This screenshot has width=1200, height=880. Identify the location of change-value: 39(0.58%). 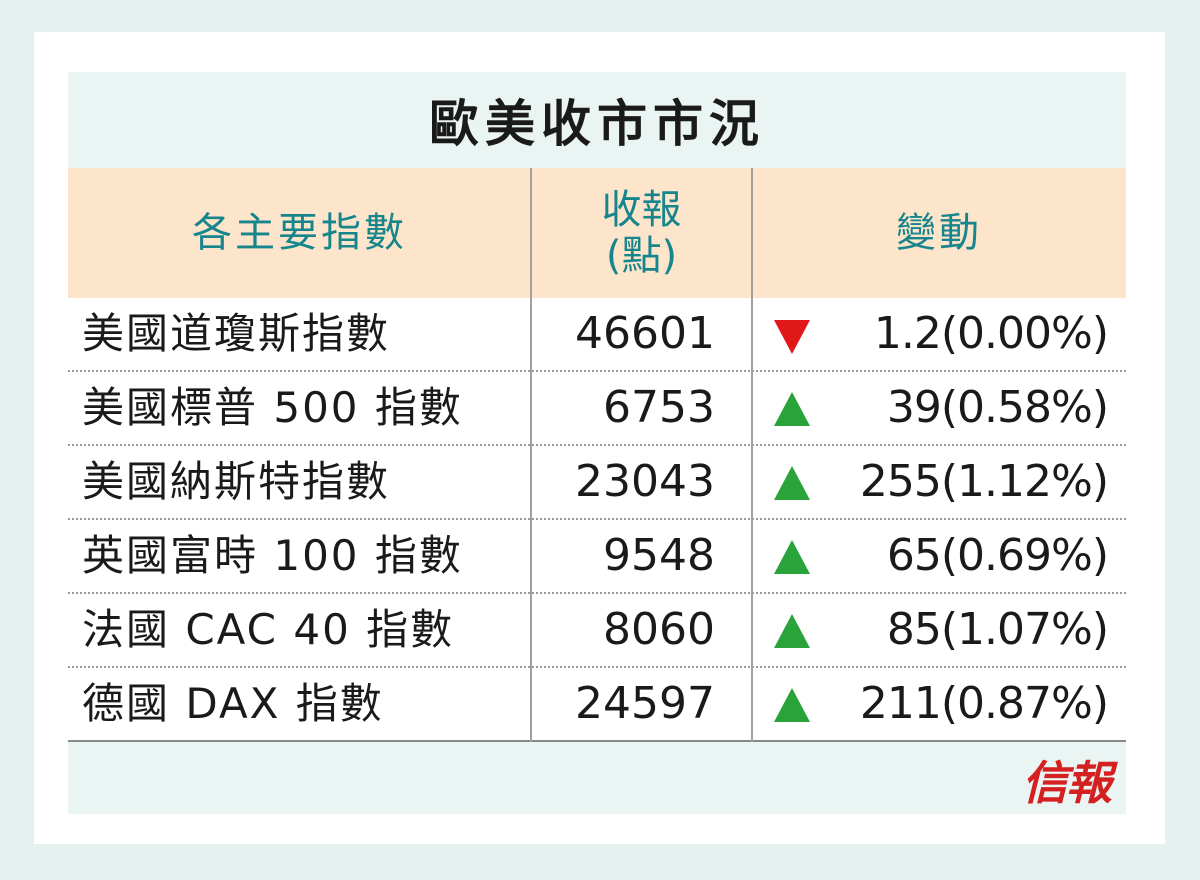
(997, 407).